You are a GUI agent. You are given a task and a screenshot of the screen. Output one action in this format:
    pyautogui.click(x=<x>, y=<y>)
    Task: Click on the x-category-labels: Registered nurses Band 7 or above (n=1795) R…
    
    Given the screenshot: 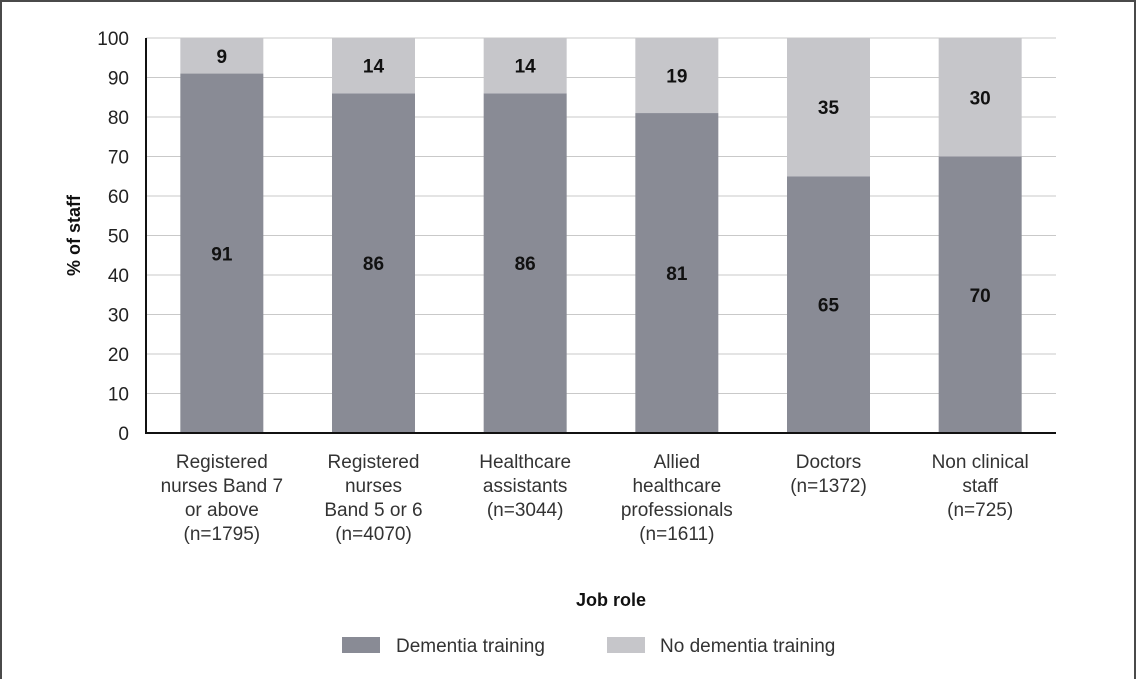 What is the action you would take?
    pyautogui.click(x=595, y=498)
    